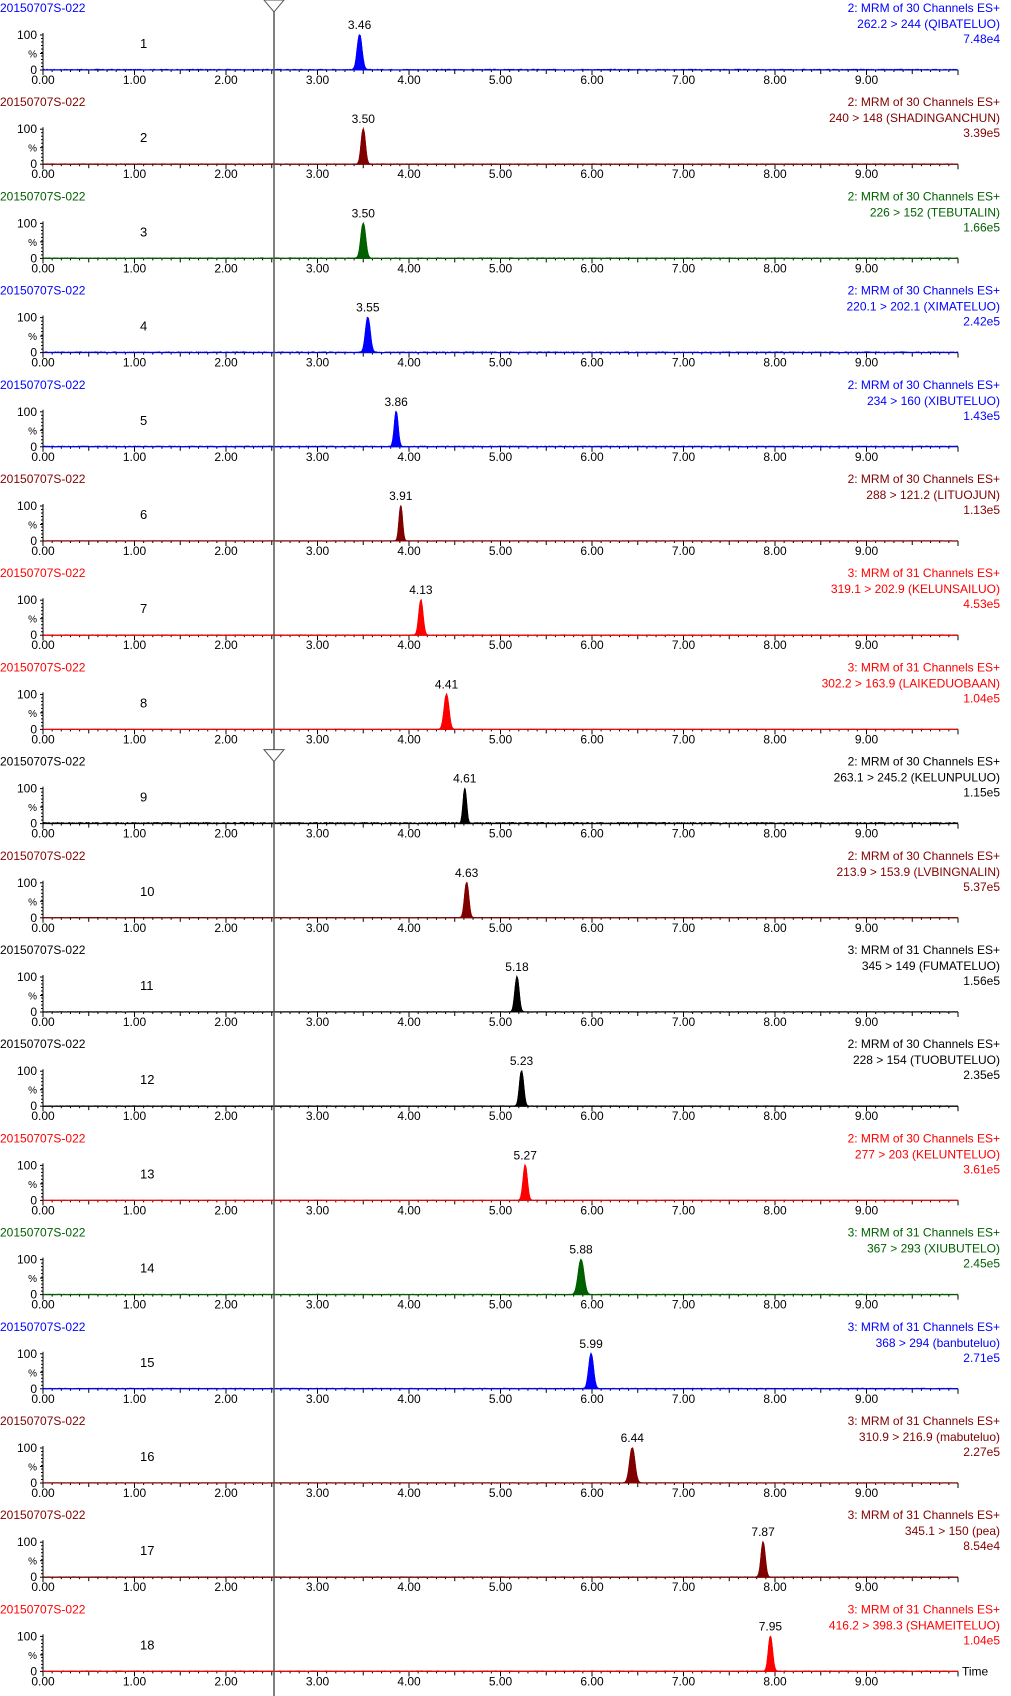 This screenshot has height=1696, width=1011. Describe the element at coordinates (147, 1456) in the screenshot. I see `panel-number: 16` at that location.